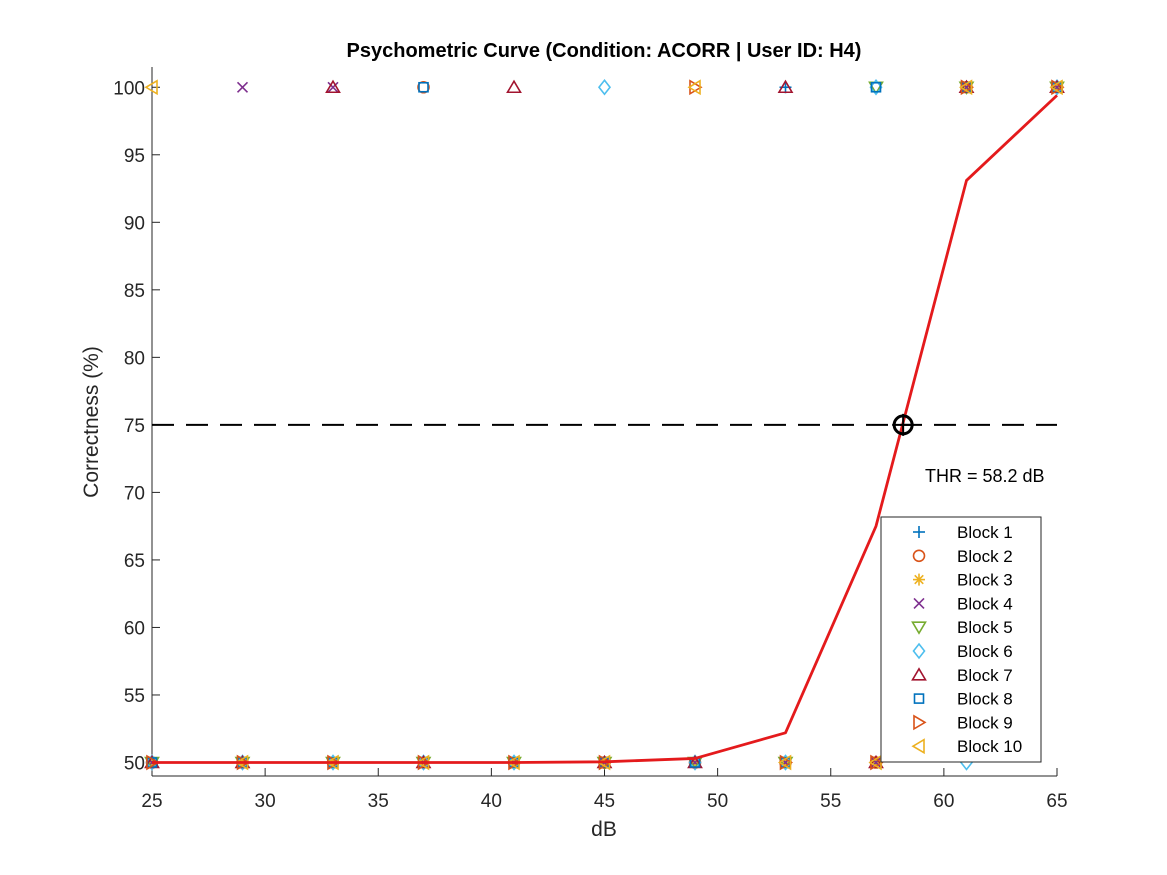 This screenshot has width=1167, height=875. I want to click on y-tick-label: 100, so click(129, 88).